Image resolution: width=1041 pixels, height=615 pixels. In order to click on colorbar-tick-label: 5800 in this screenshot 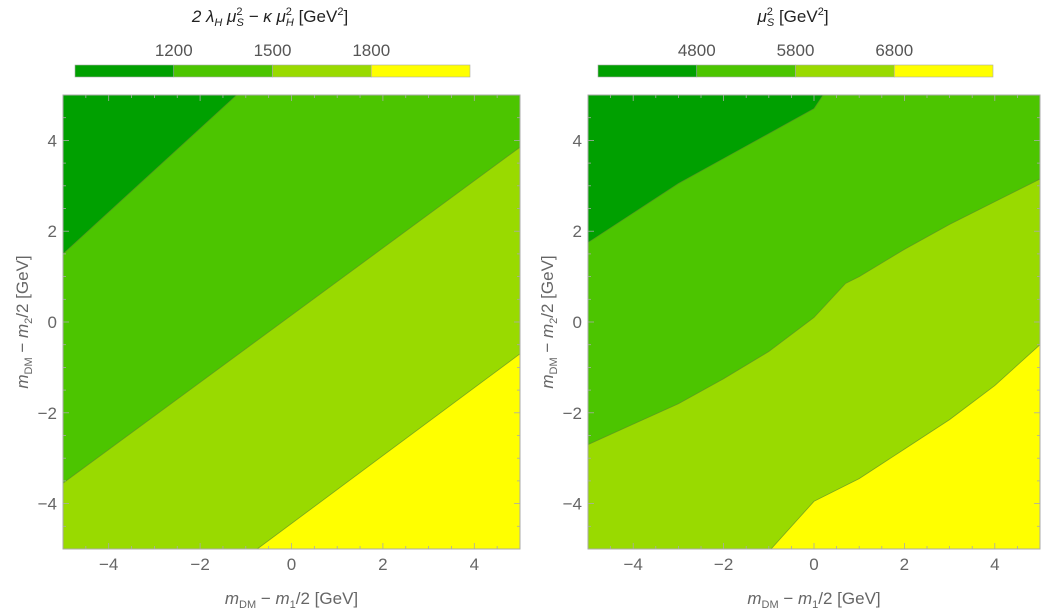, I will do `click(796, 50)`.